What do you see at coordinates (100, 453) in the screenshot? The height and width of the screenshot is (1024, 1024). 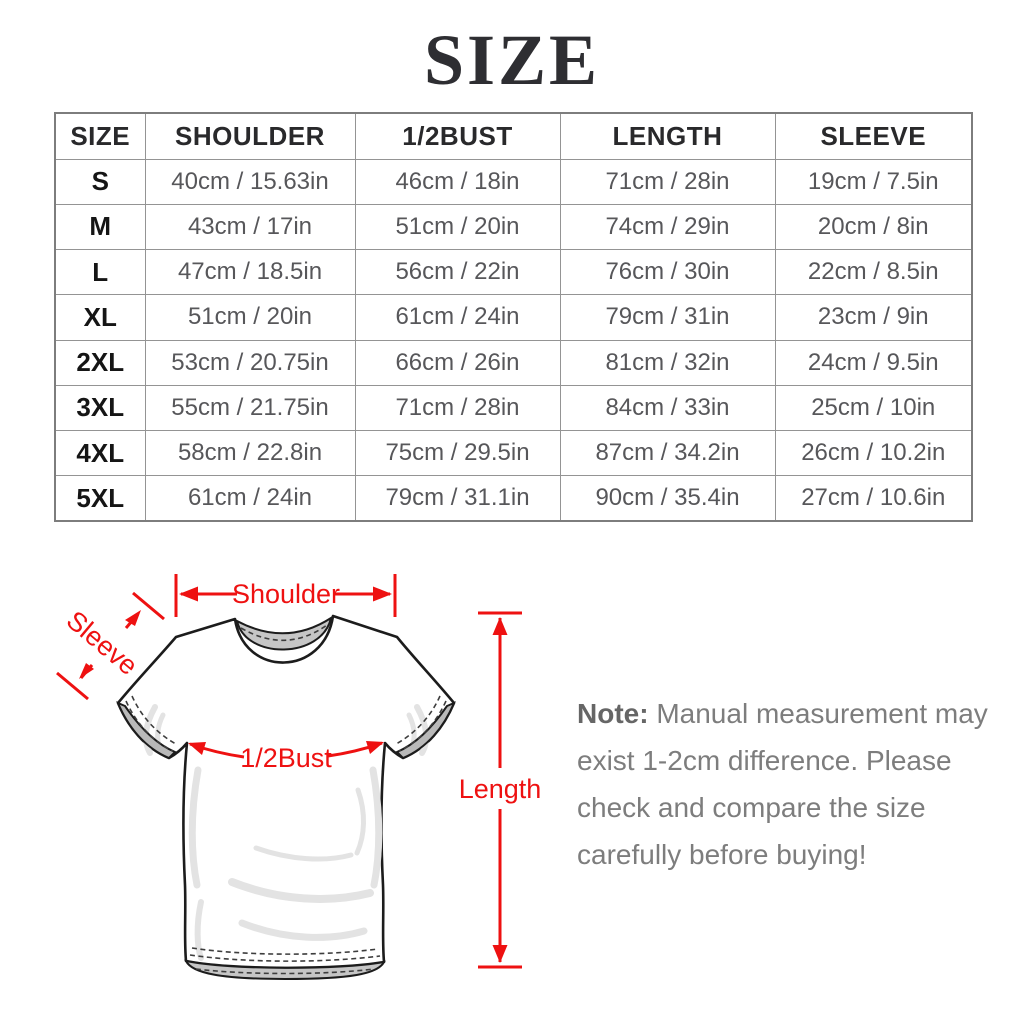 I see `size-cell: 4XL` at bounding box center [100, 453].